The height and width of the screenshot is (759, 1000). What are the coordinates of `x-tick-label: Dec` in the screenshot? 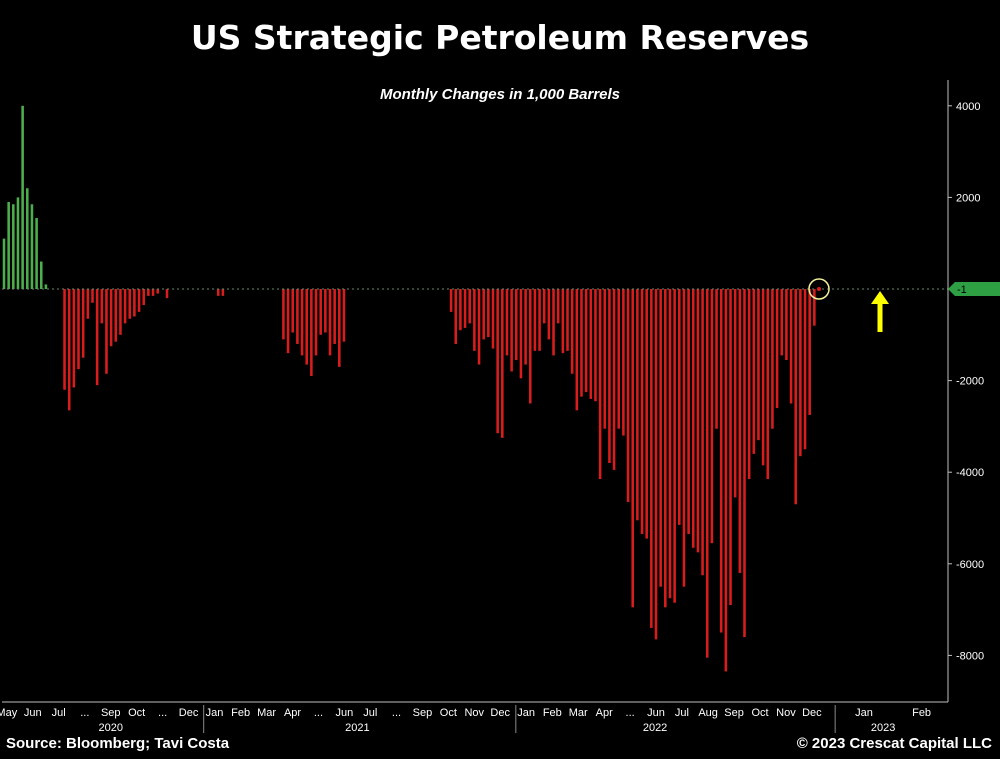 It's located at (812, 713).